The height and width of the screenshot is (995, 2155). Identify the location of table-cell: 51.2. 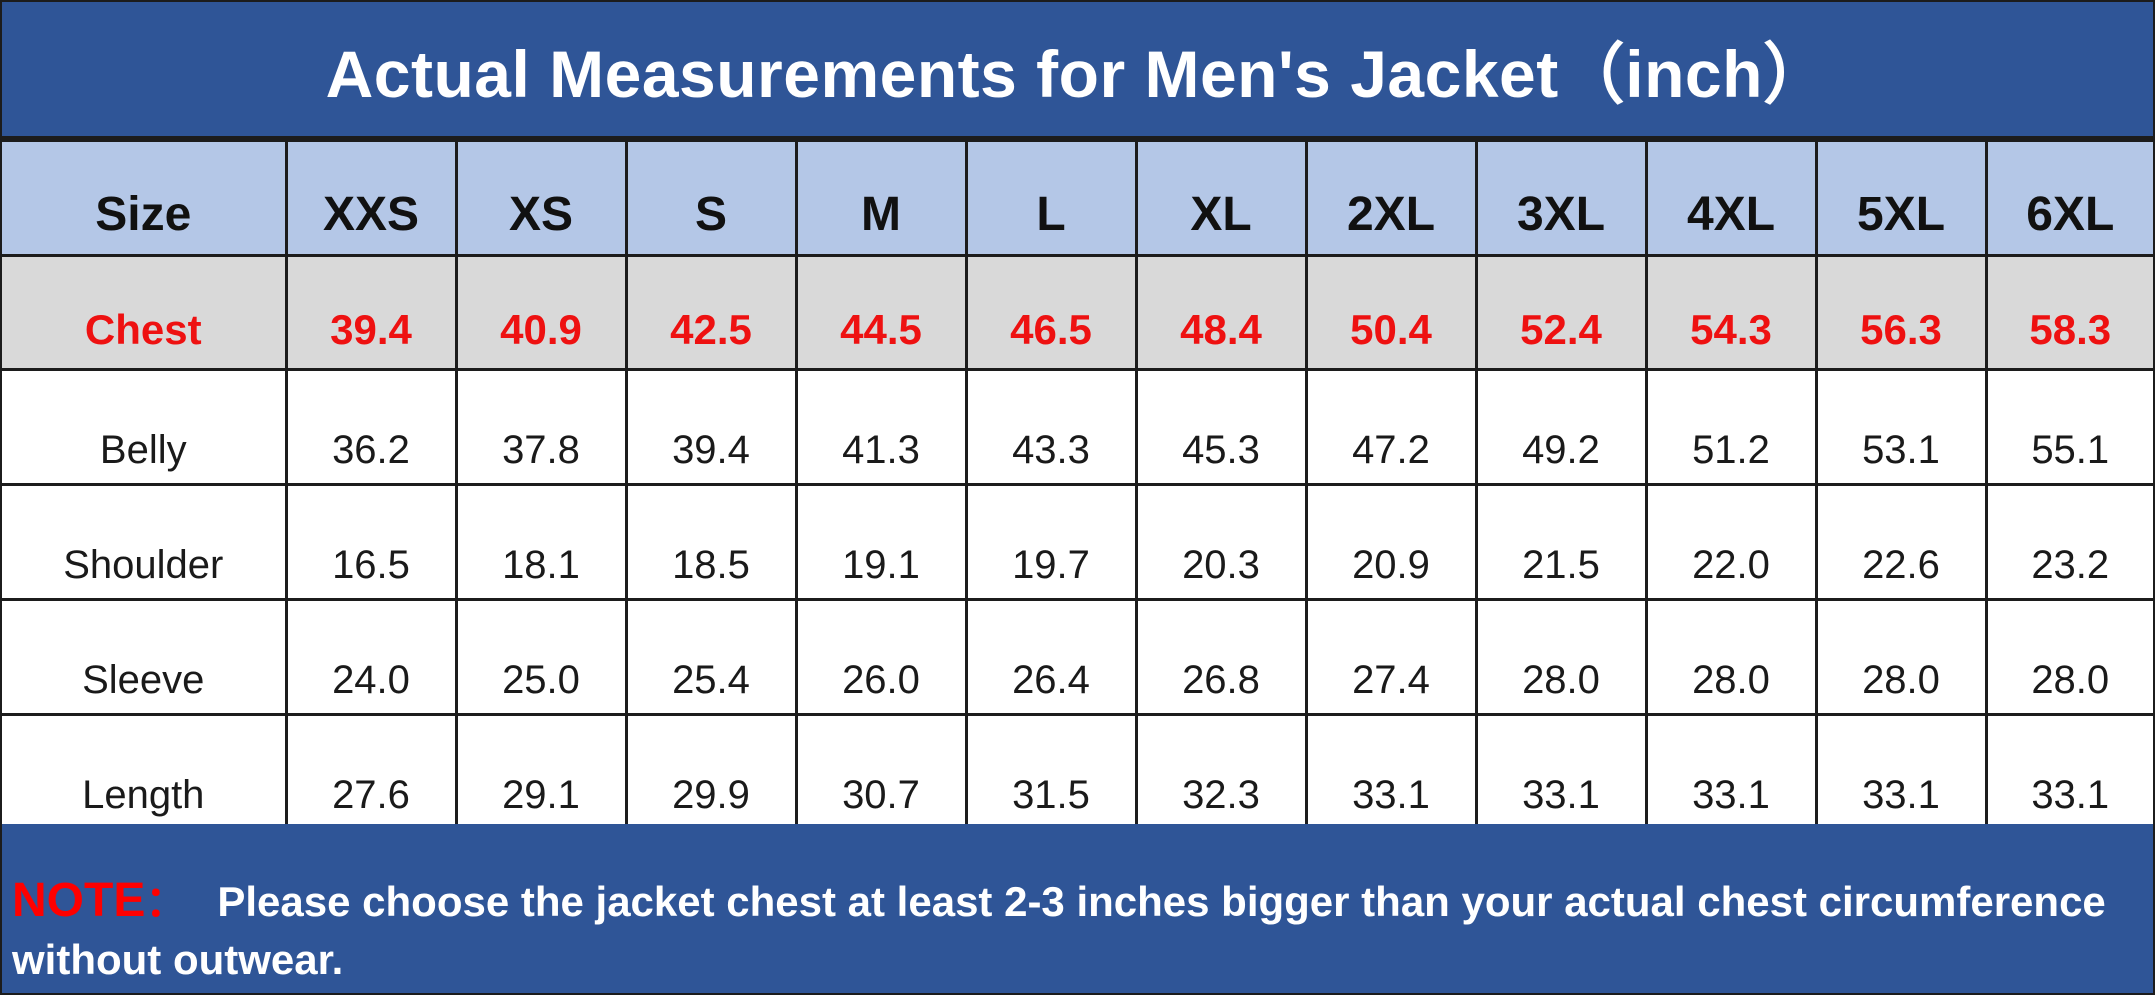
(1731, 427).